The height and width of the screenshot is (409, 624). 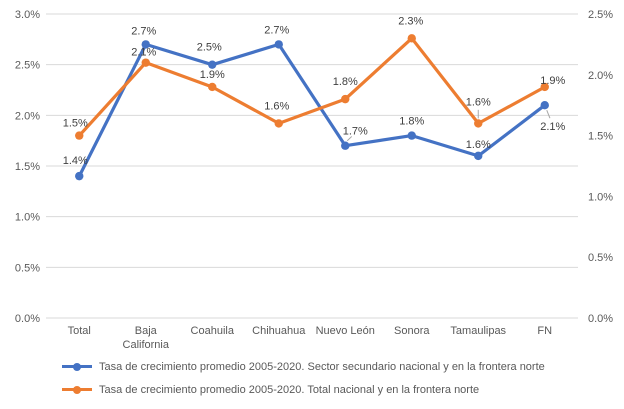 What do you see at coordinates (146, 345) in the screenshot?
I see `category-label: California` at bounding box center [146, 345].